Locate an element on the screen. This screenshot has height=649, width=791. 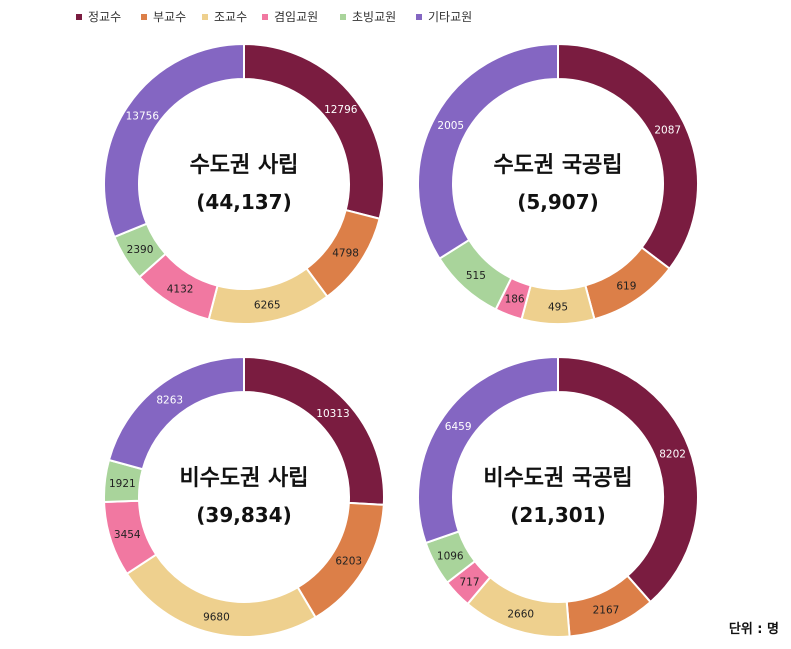
slice-value-label: 6459 is located at coordinates (458, 427).